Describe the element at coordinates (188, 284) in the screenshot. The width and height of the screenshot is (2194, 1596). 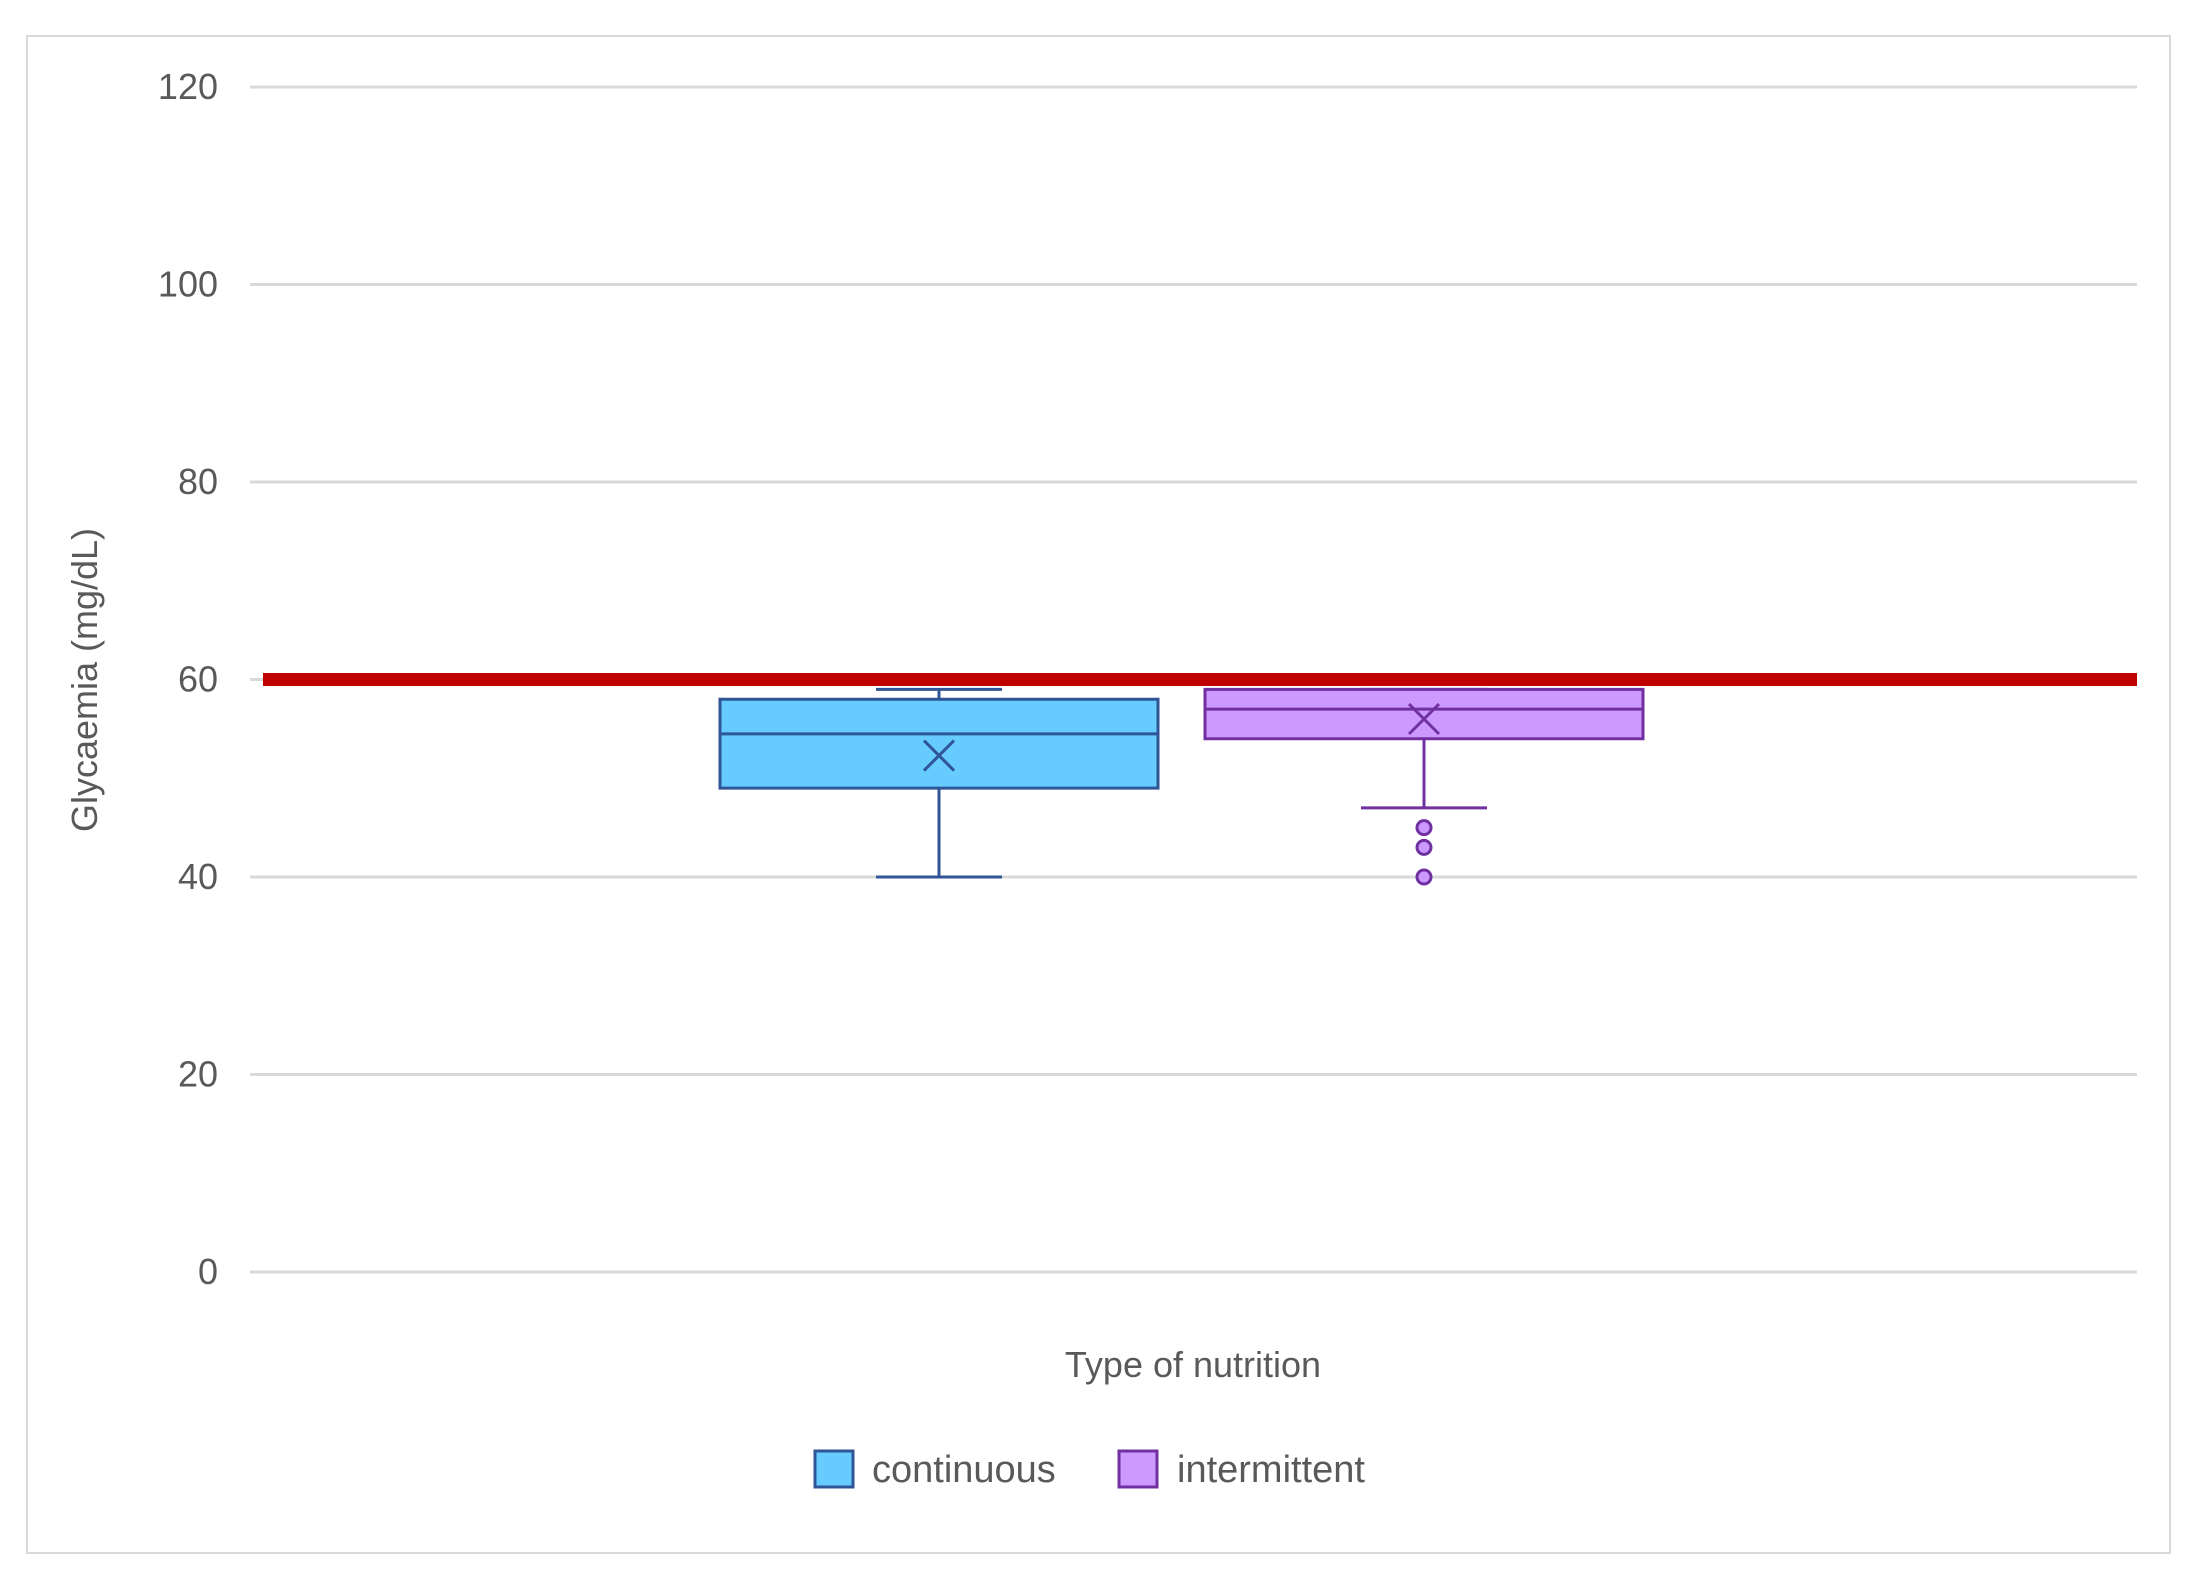
I see `y-tick-label: 100` at that location.